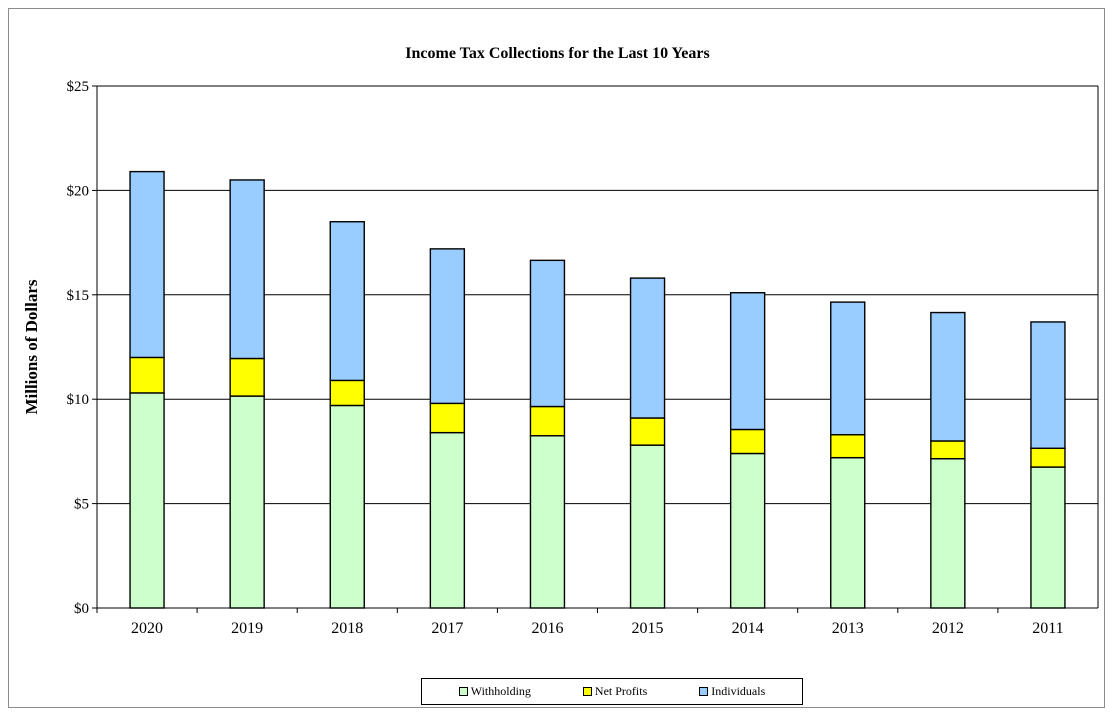 The width and height of the screenshot is (1115, 717). I want to click on y-tick-label: $0, so click(81, 609).